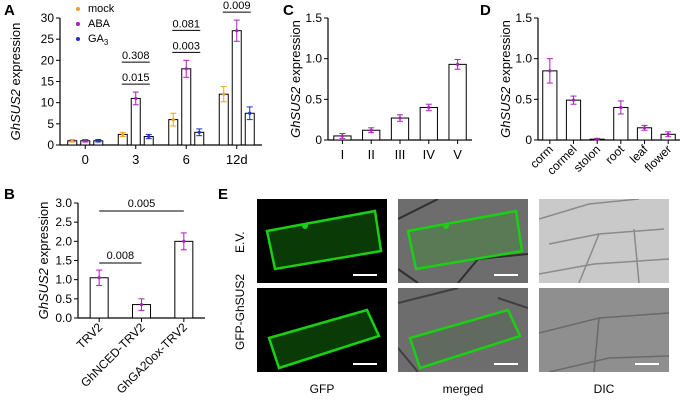 This screenshot has height=415, width=685. I want to click on panel-label-e: E, so click(223, 194).